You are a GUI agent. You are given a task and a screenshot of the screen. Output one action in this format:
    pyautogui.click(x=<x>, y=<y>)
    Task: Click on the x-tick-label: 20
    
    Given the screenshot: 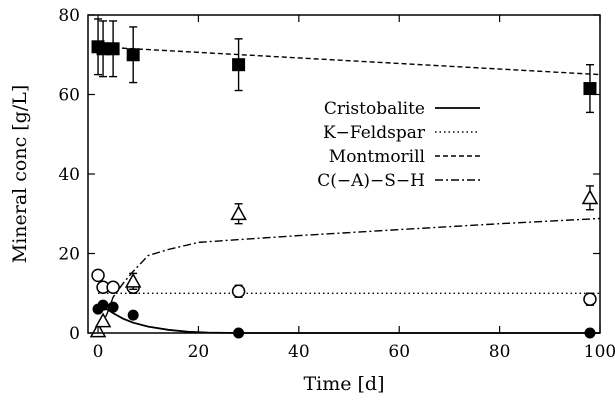 What is the action you would take?
    pyautogui.click(x=199, y=352)
    